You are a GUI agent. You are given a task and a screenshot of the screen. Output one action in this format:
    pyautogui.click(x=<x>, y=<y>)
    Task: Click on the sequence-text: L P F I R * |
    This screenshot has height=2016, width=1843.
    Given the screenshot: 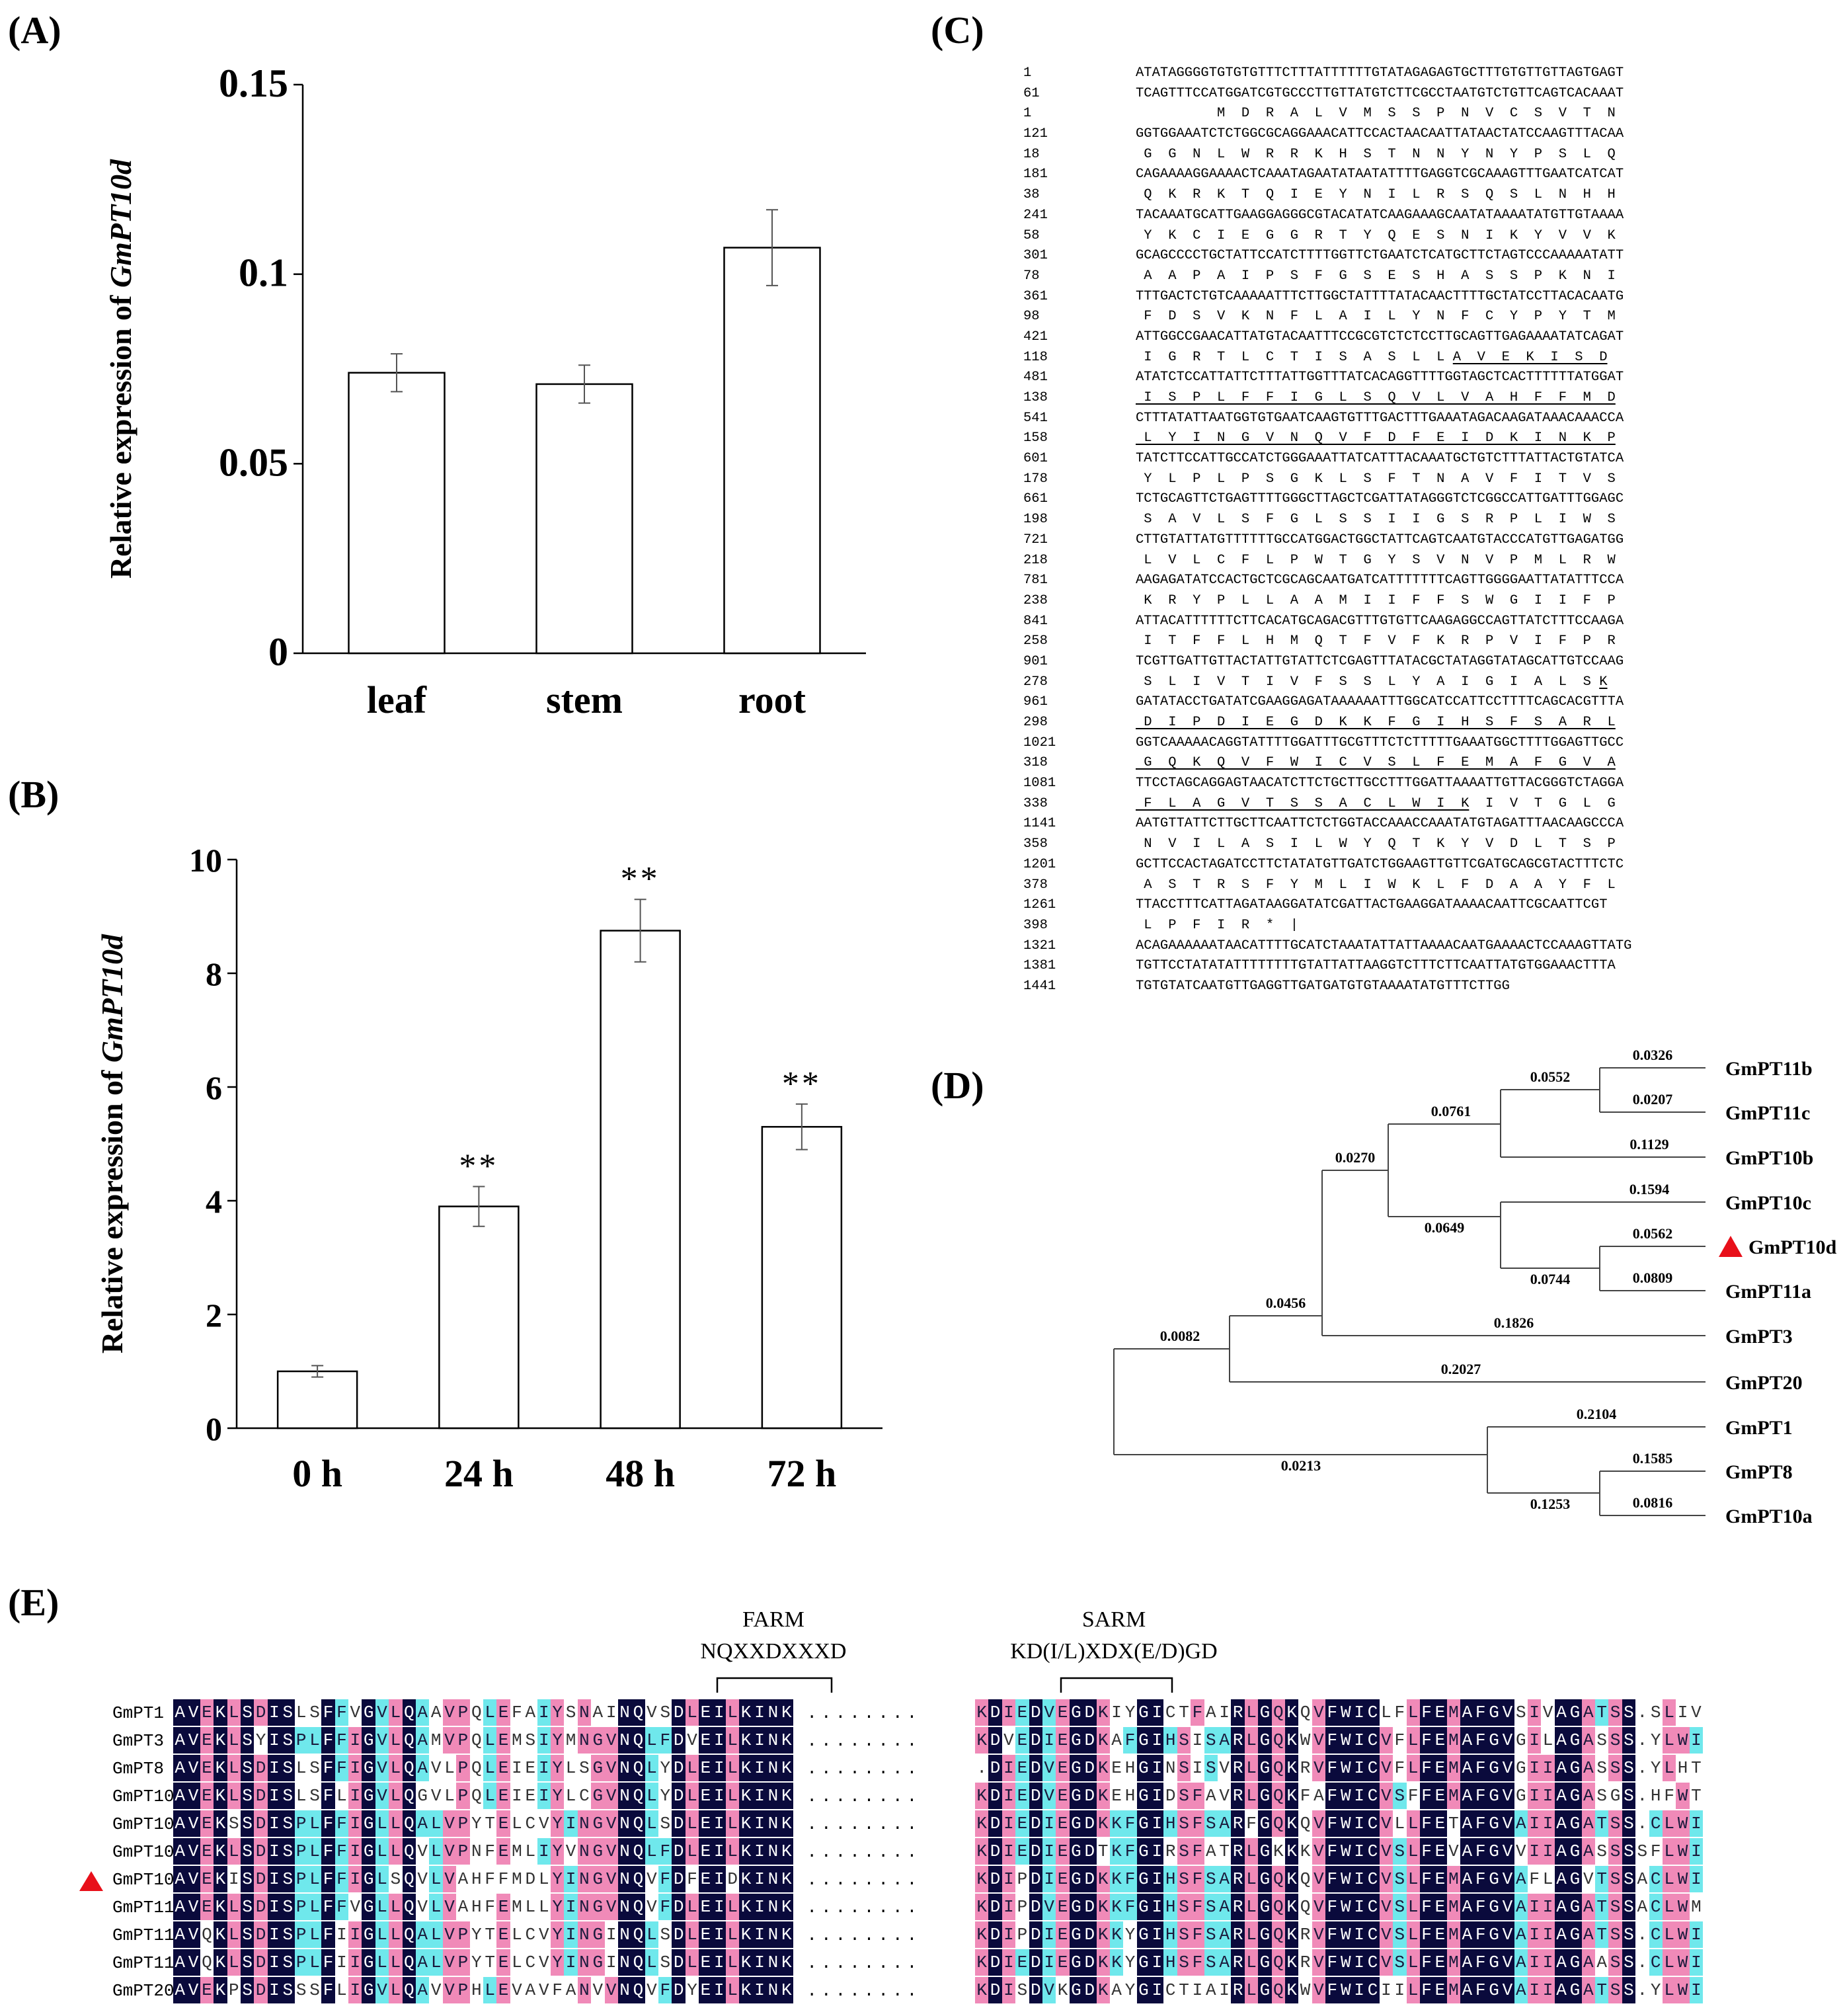 What is the action you would take?
    pyautogui.click(x=1217, y=925)
    